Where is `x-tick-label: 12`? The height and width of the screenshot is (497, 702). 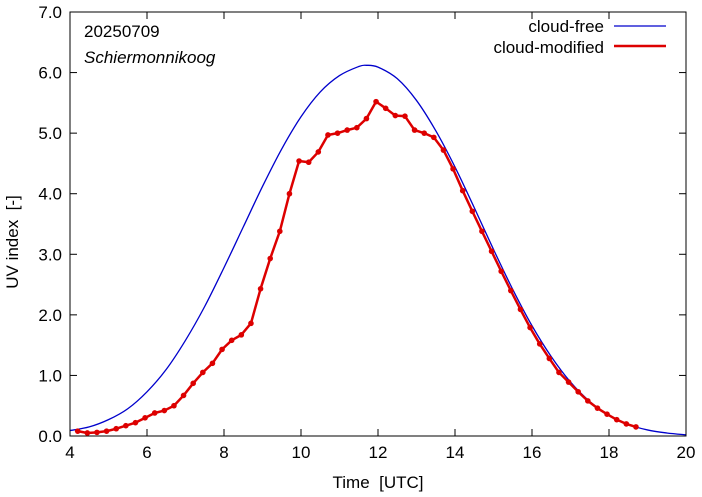 x-tick-label: 12 is located at coordinates (378, 452).